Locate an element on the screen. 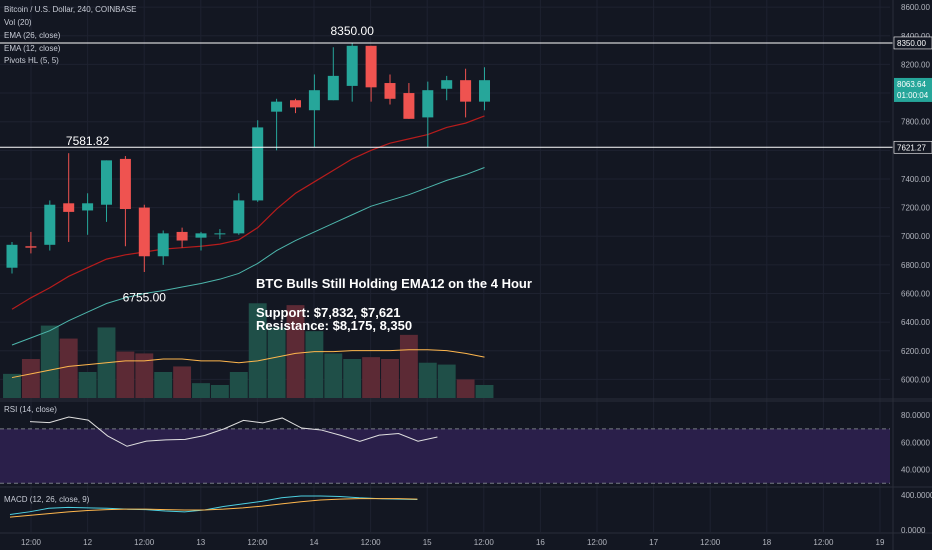 The height and width of the screenshot is (550, 932). symbol-title: Bitcoin / U.S. Dollar, 240, COINBASE is located at coordinates (70, 9).